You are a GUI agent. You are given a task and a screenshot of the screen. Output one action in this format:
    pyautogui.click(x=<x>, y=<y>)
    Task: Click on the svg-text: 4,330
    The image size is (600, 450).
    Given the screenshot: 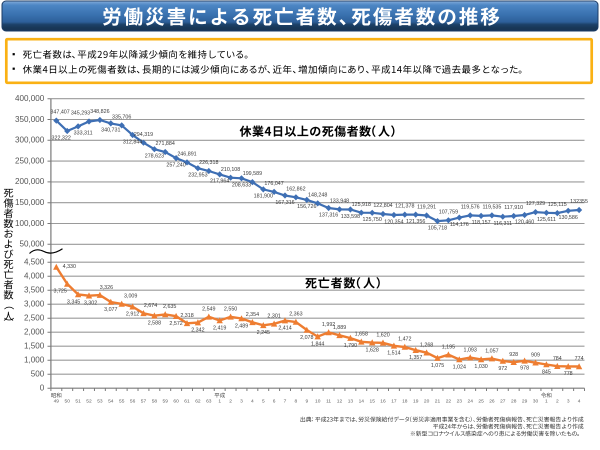 What is the action you would take?
    pyautogui.click(x=69, y=267)
    